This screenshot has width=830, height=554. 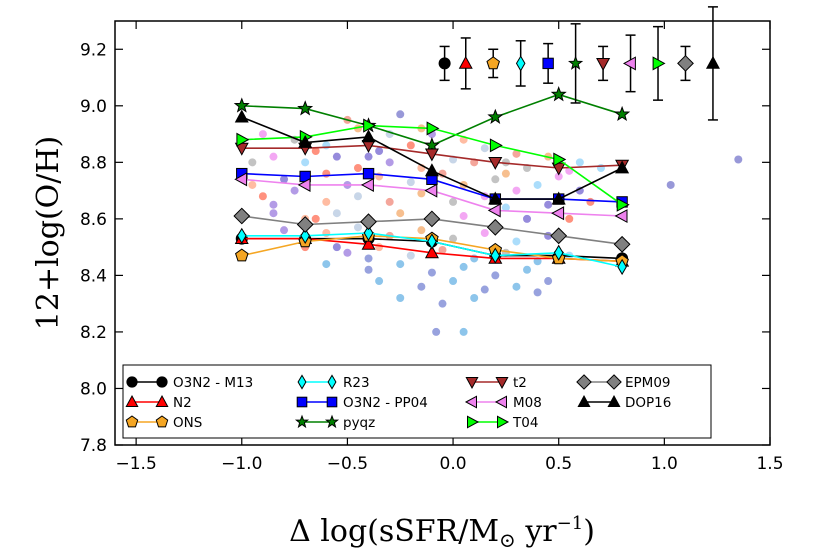 I want to click on errorbar-t2, so click(x=603, y=63).